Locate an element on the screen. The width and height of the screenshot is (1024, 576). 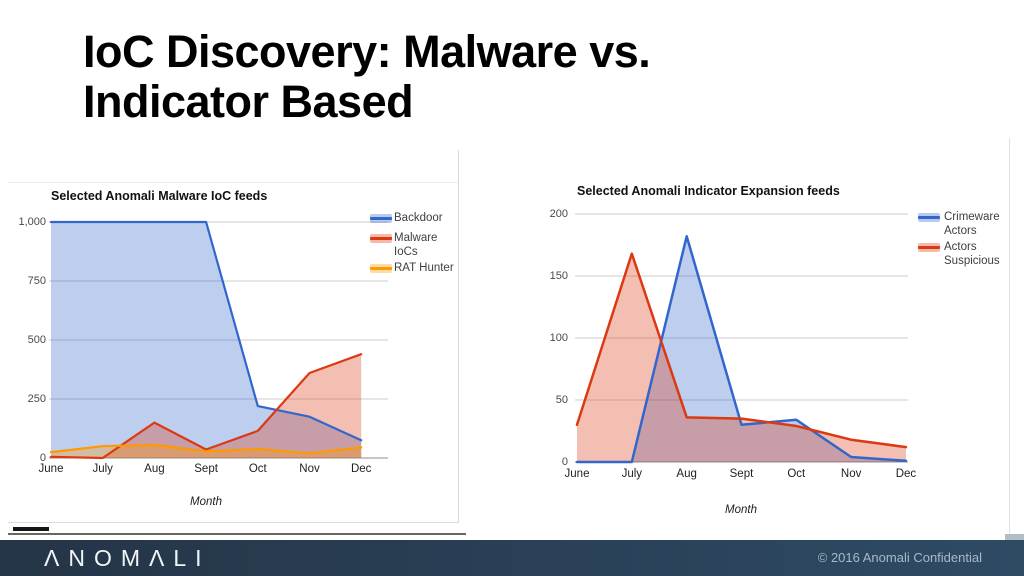
y-axis-tick-label: 150 is located at coordinates (558, 276).